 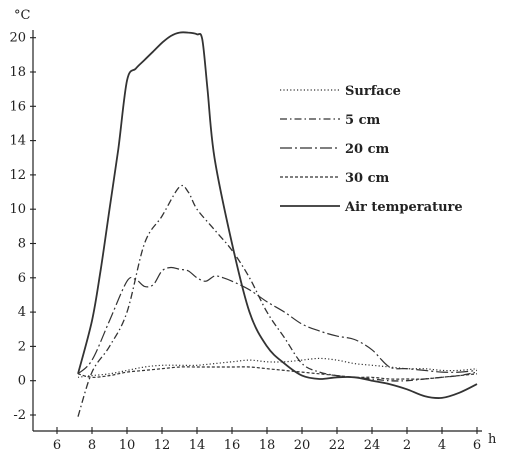 I want to click on x-unit-label: h, so click(x=492, y=439).